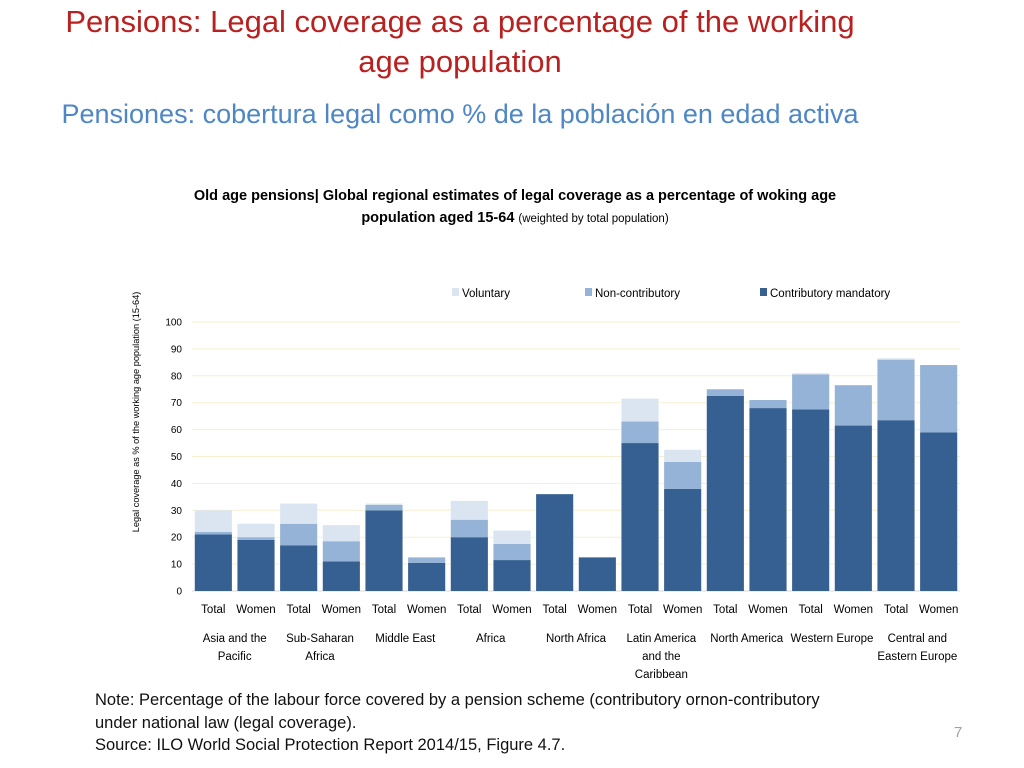  What do you see at coordinates (491, 639) in the screenshot?
I see `group-label-3-line-0: Africa` at bounding box center [491, 639].